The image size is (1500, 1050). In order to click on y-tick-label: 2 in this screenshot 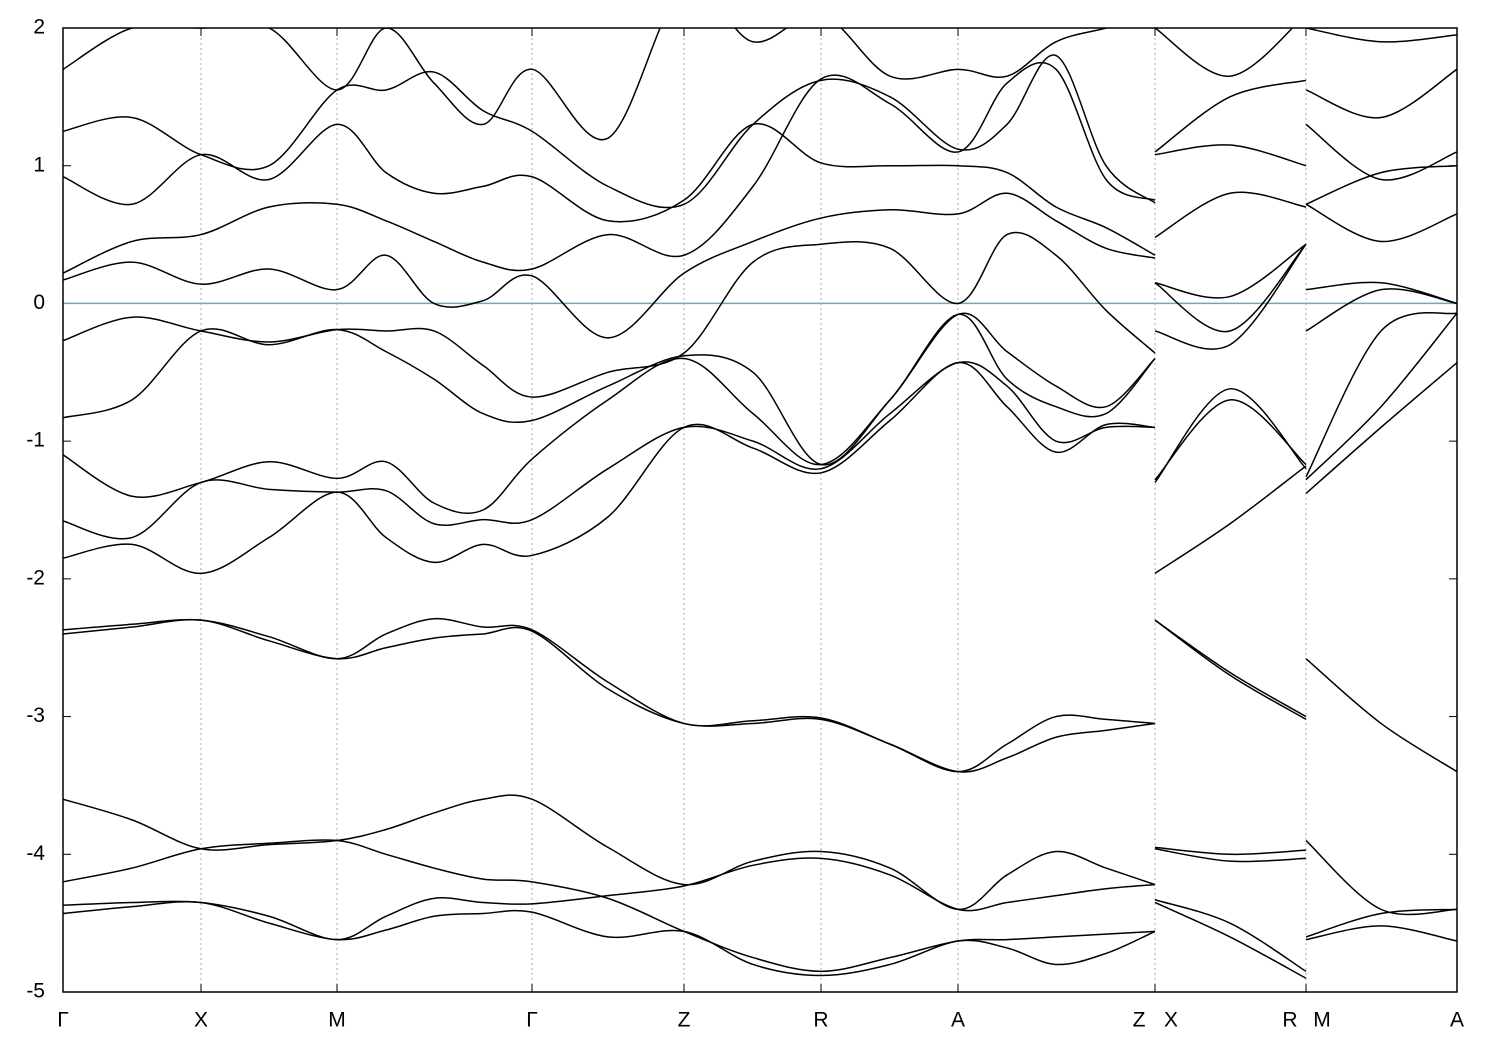, I will do `click(39, 27)`.